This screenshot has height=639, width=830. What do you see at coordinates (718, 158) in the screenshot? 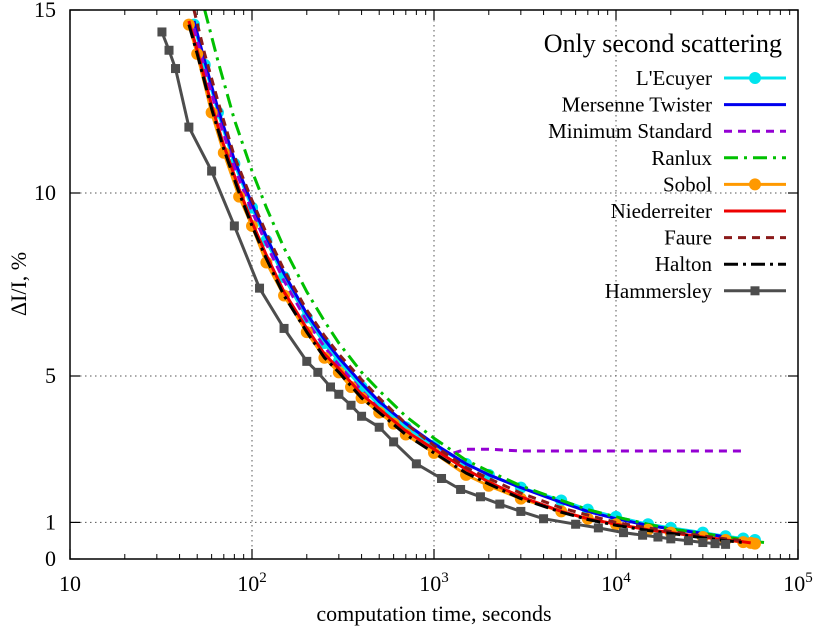
I see `legend-item-ranlux: Ranlux` at bounding box center [718, 158].